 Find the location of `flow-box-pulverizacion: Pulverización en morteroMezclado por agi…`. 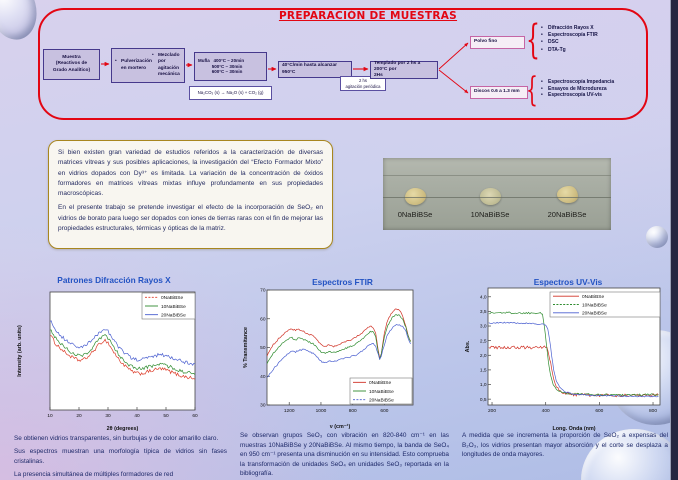

flow-box-pulverizacion: Pulverización en morteroMezclado por agi… is located at coordinates (148, 65).